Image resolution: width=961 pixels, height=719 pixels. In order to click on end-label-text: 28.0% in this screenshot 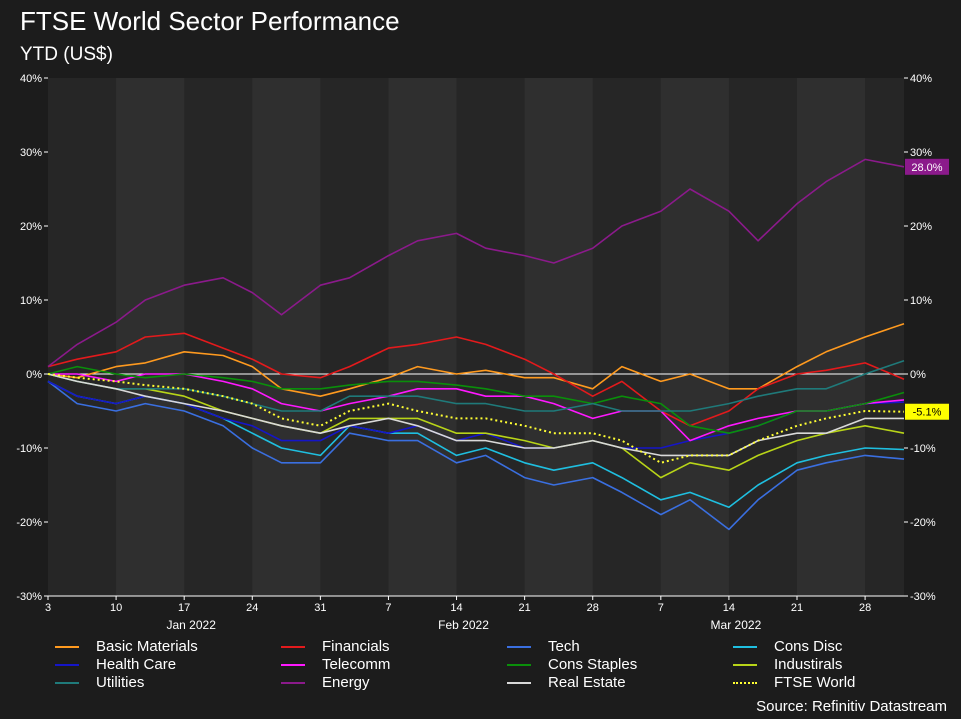, I will do `click(926, 168)`.